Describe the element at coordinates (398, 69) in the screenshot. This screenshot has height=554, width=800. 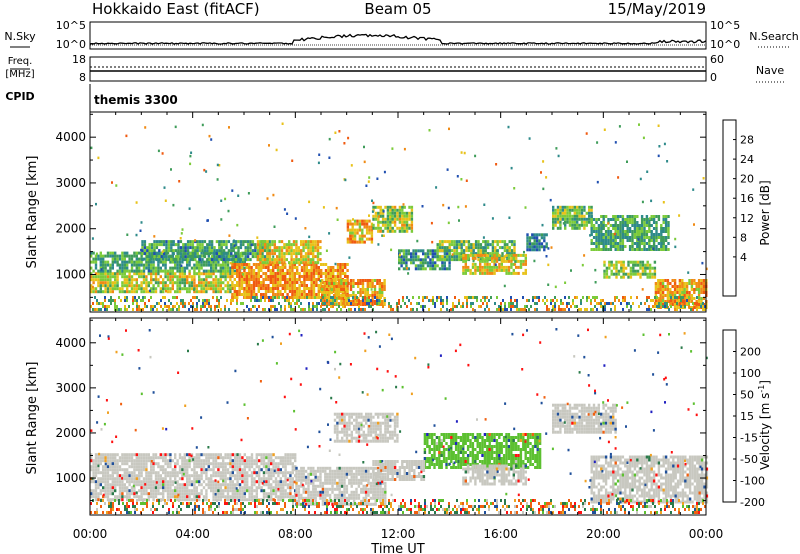
I see `freq-frame` at that location.